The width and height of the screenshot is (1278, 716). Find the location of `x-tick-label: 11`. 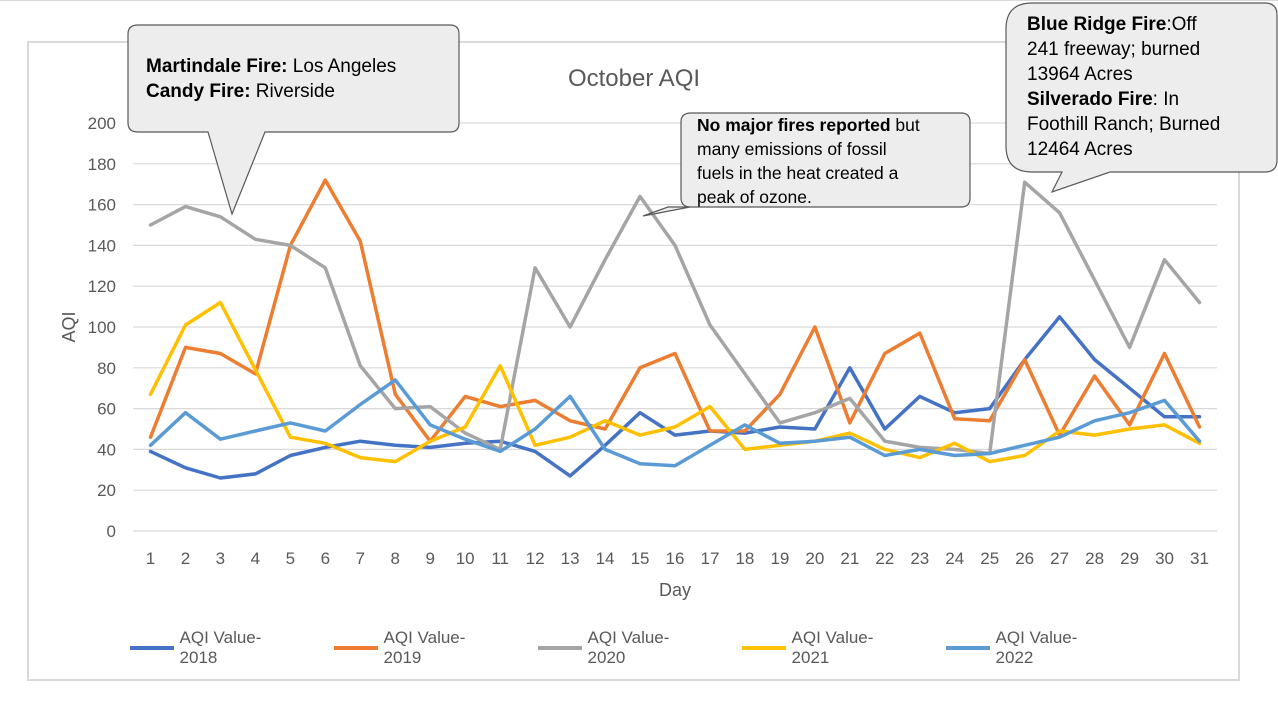

x-tick-label: 11 is located at coordinates (500, 558).